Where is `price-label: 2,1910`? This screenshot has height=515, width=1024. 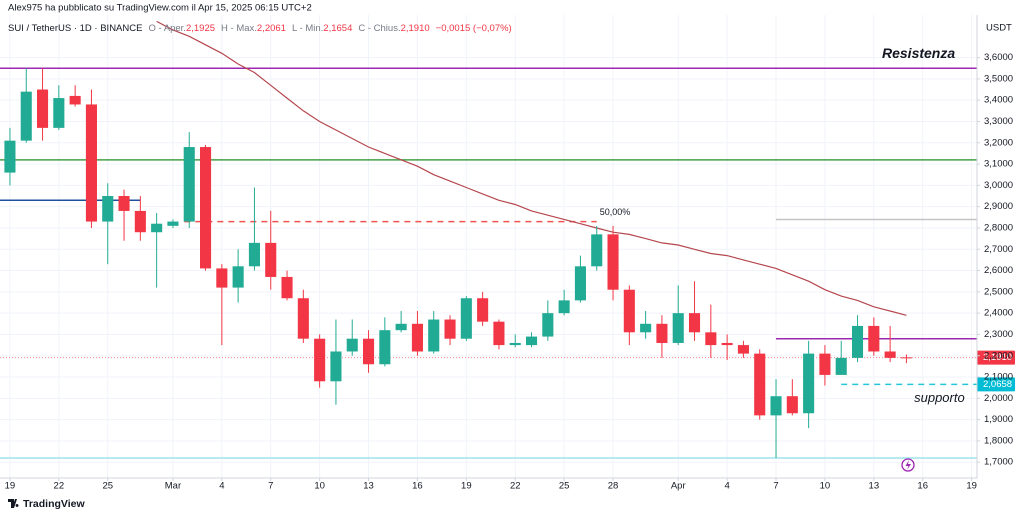
price-label: 2,1910 is located at coordinates (997, 357).